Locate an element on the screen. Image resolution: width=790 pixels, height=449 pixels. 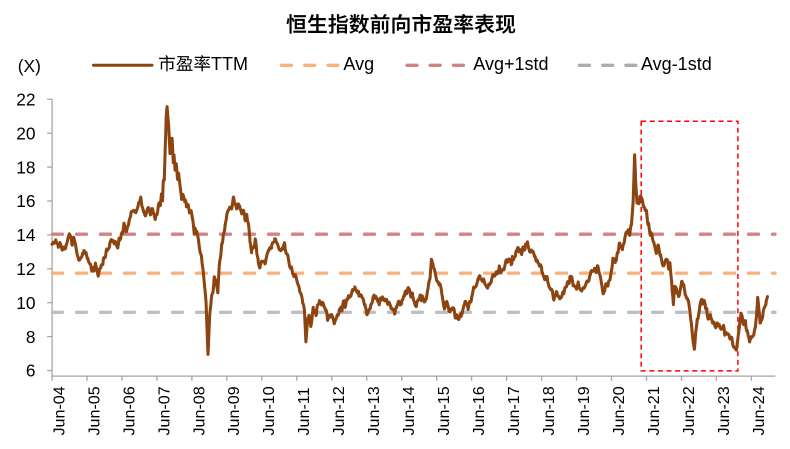
svg-text: TTM is located at coordinates (229, 64).